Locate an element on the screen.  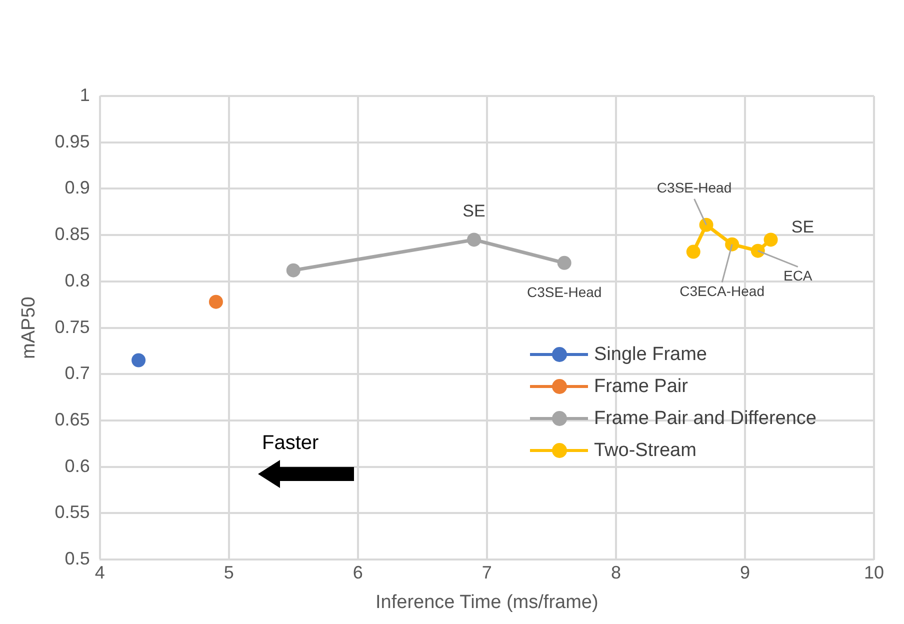
y-tick-label: 0.5 is located at coordinates (77, 558).